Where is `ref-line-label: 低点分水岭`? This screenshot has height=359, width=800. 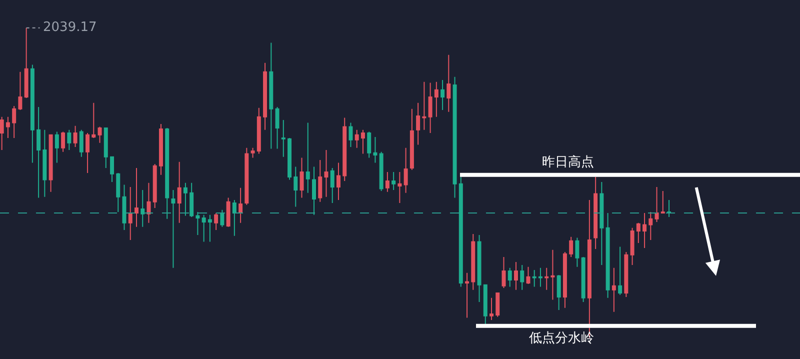
ref-line-label: 低点分水岭 is located at coordinates (561, 338).